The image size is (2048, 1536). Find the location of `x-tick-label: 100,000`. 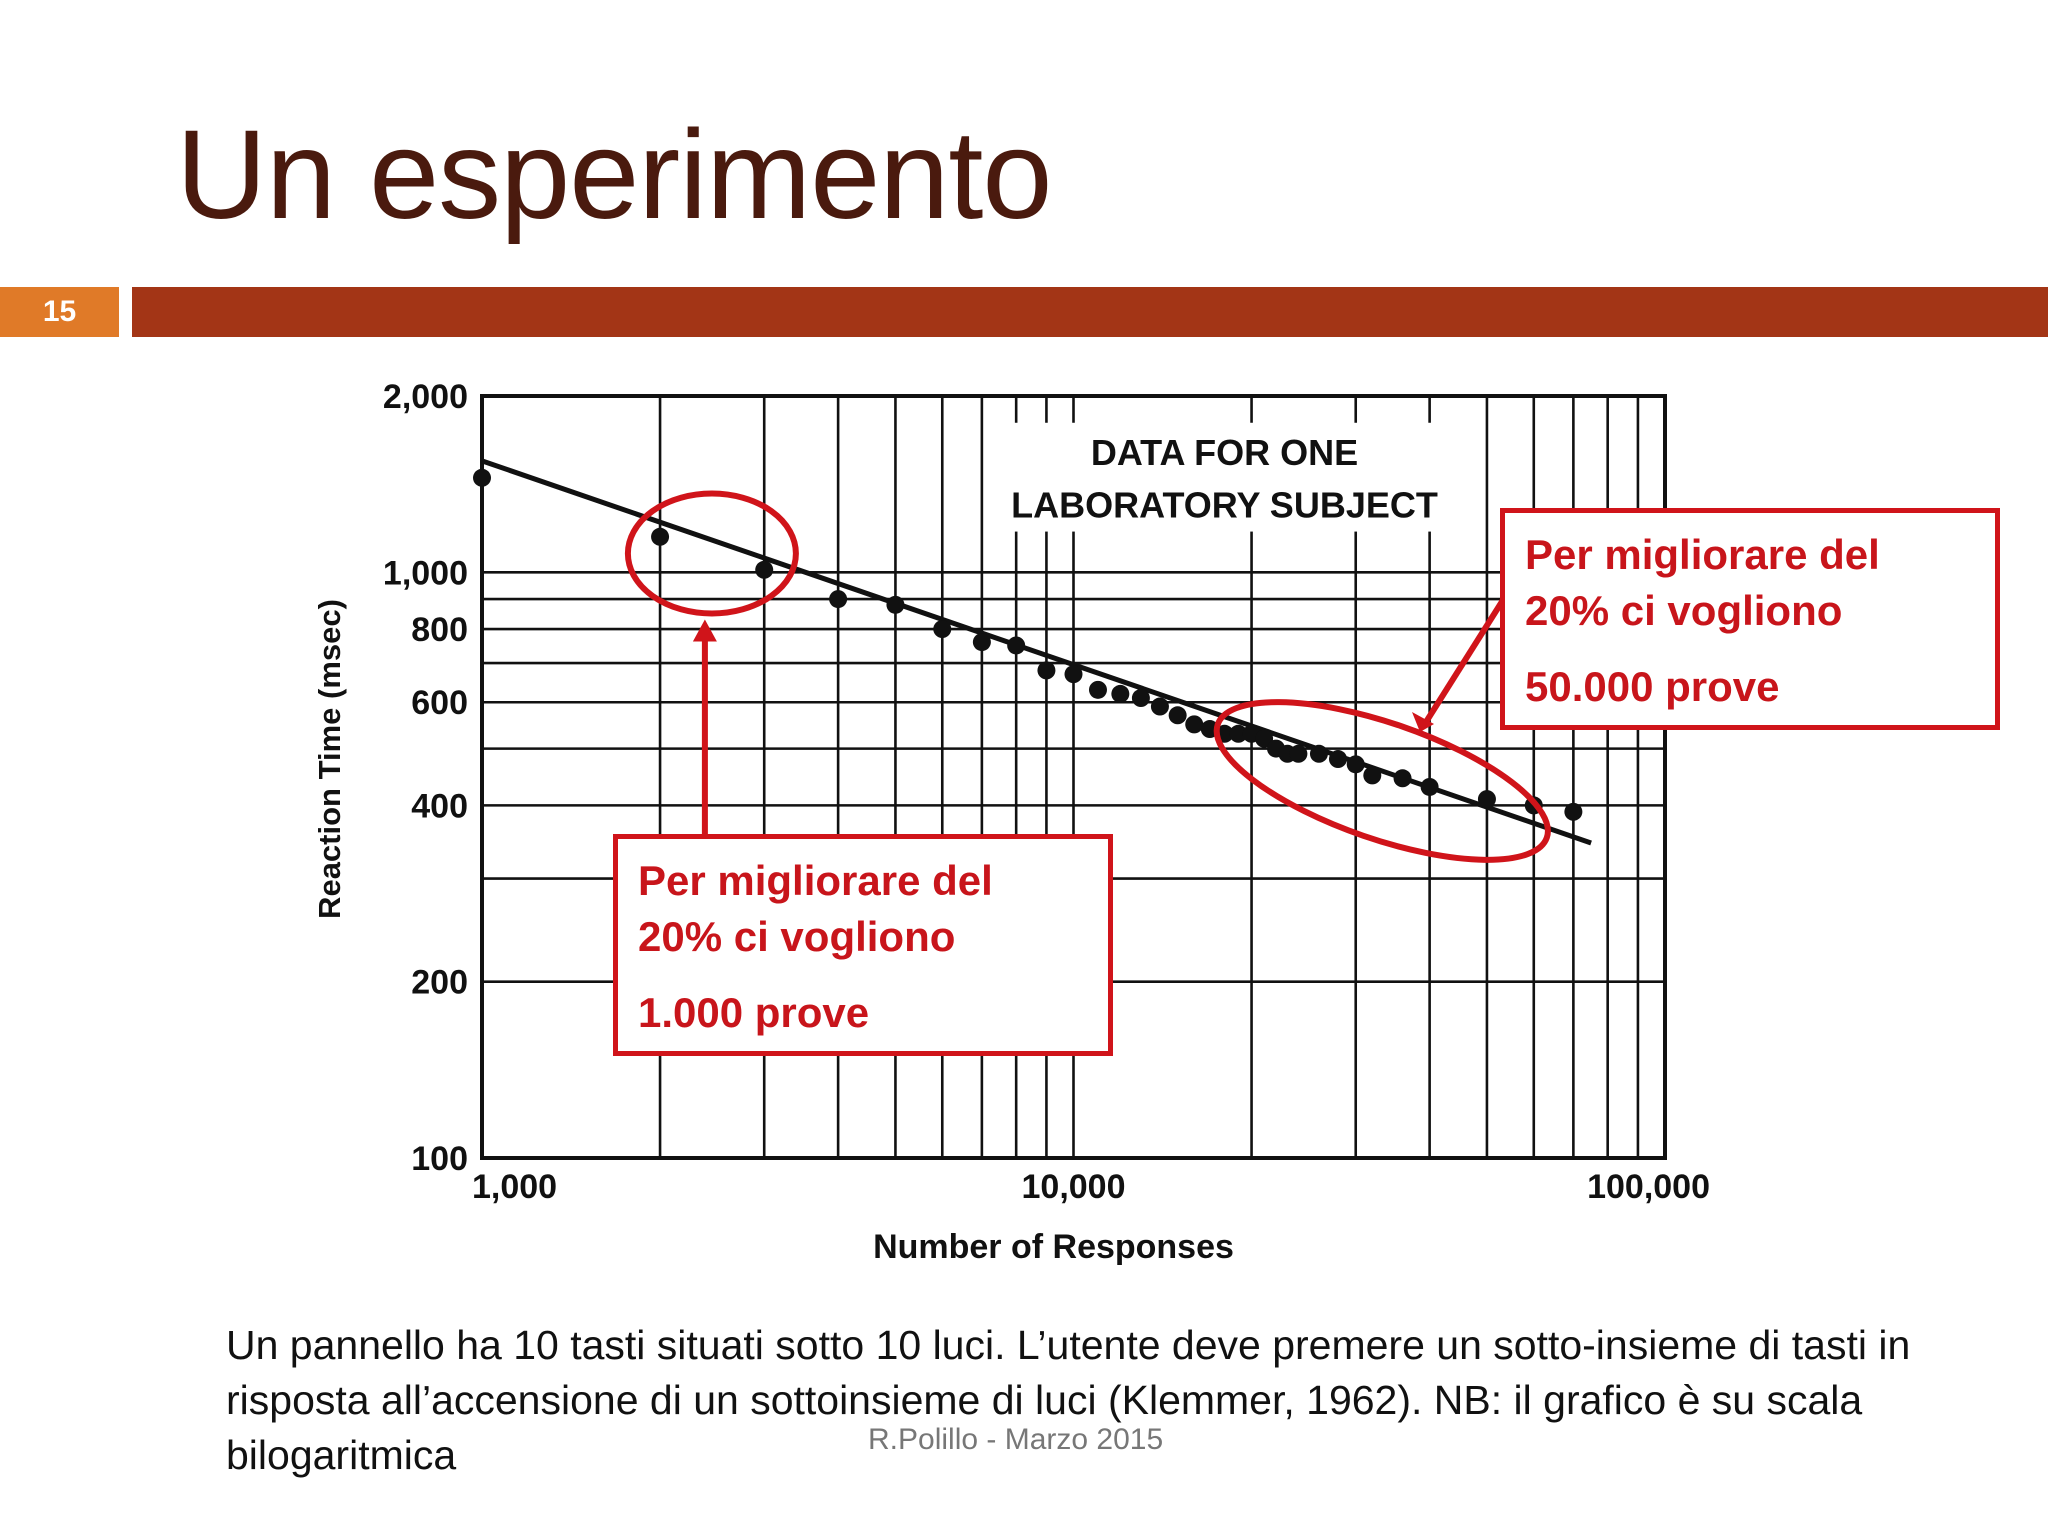

x-tick-label: 100,000 is located at coordinates (1648, 1187).